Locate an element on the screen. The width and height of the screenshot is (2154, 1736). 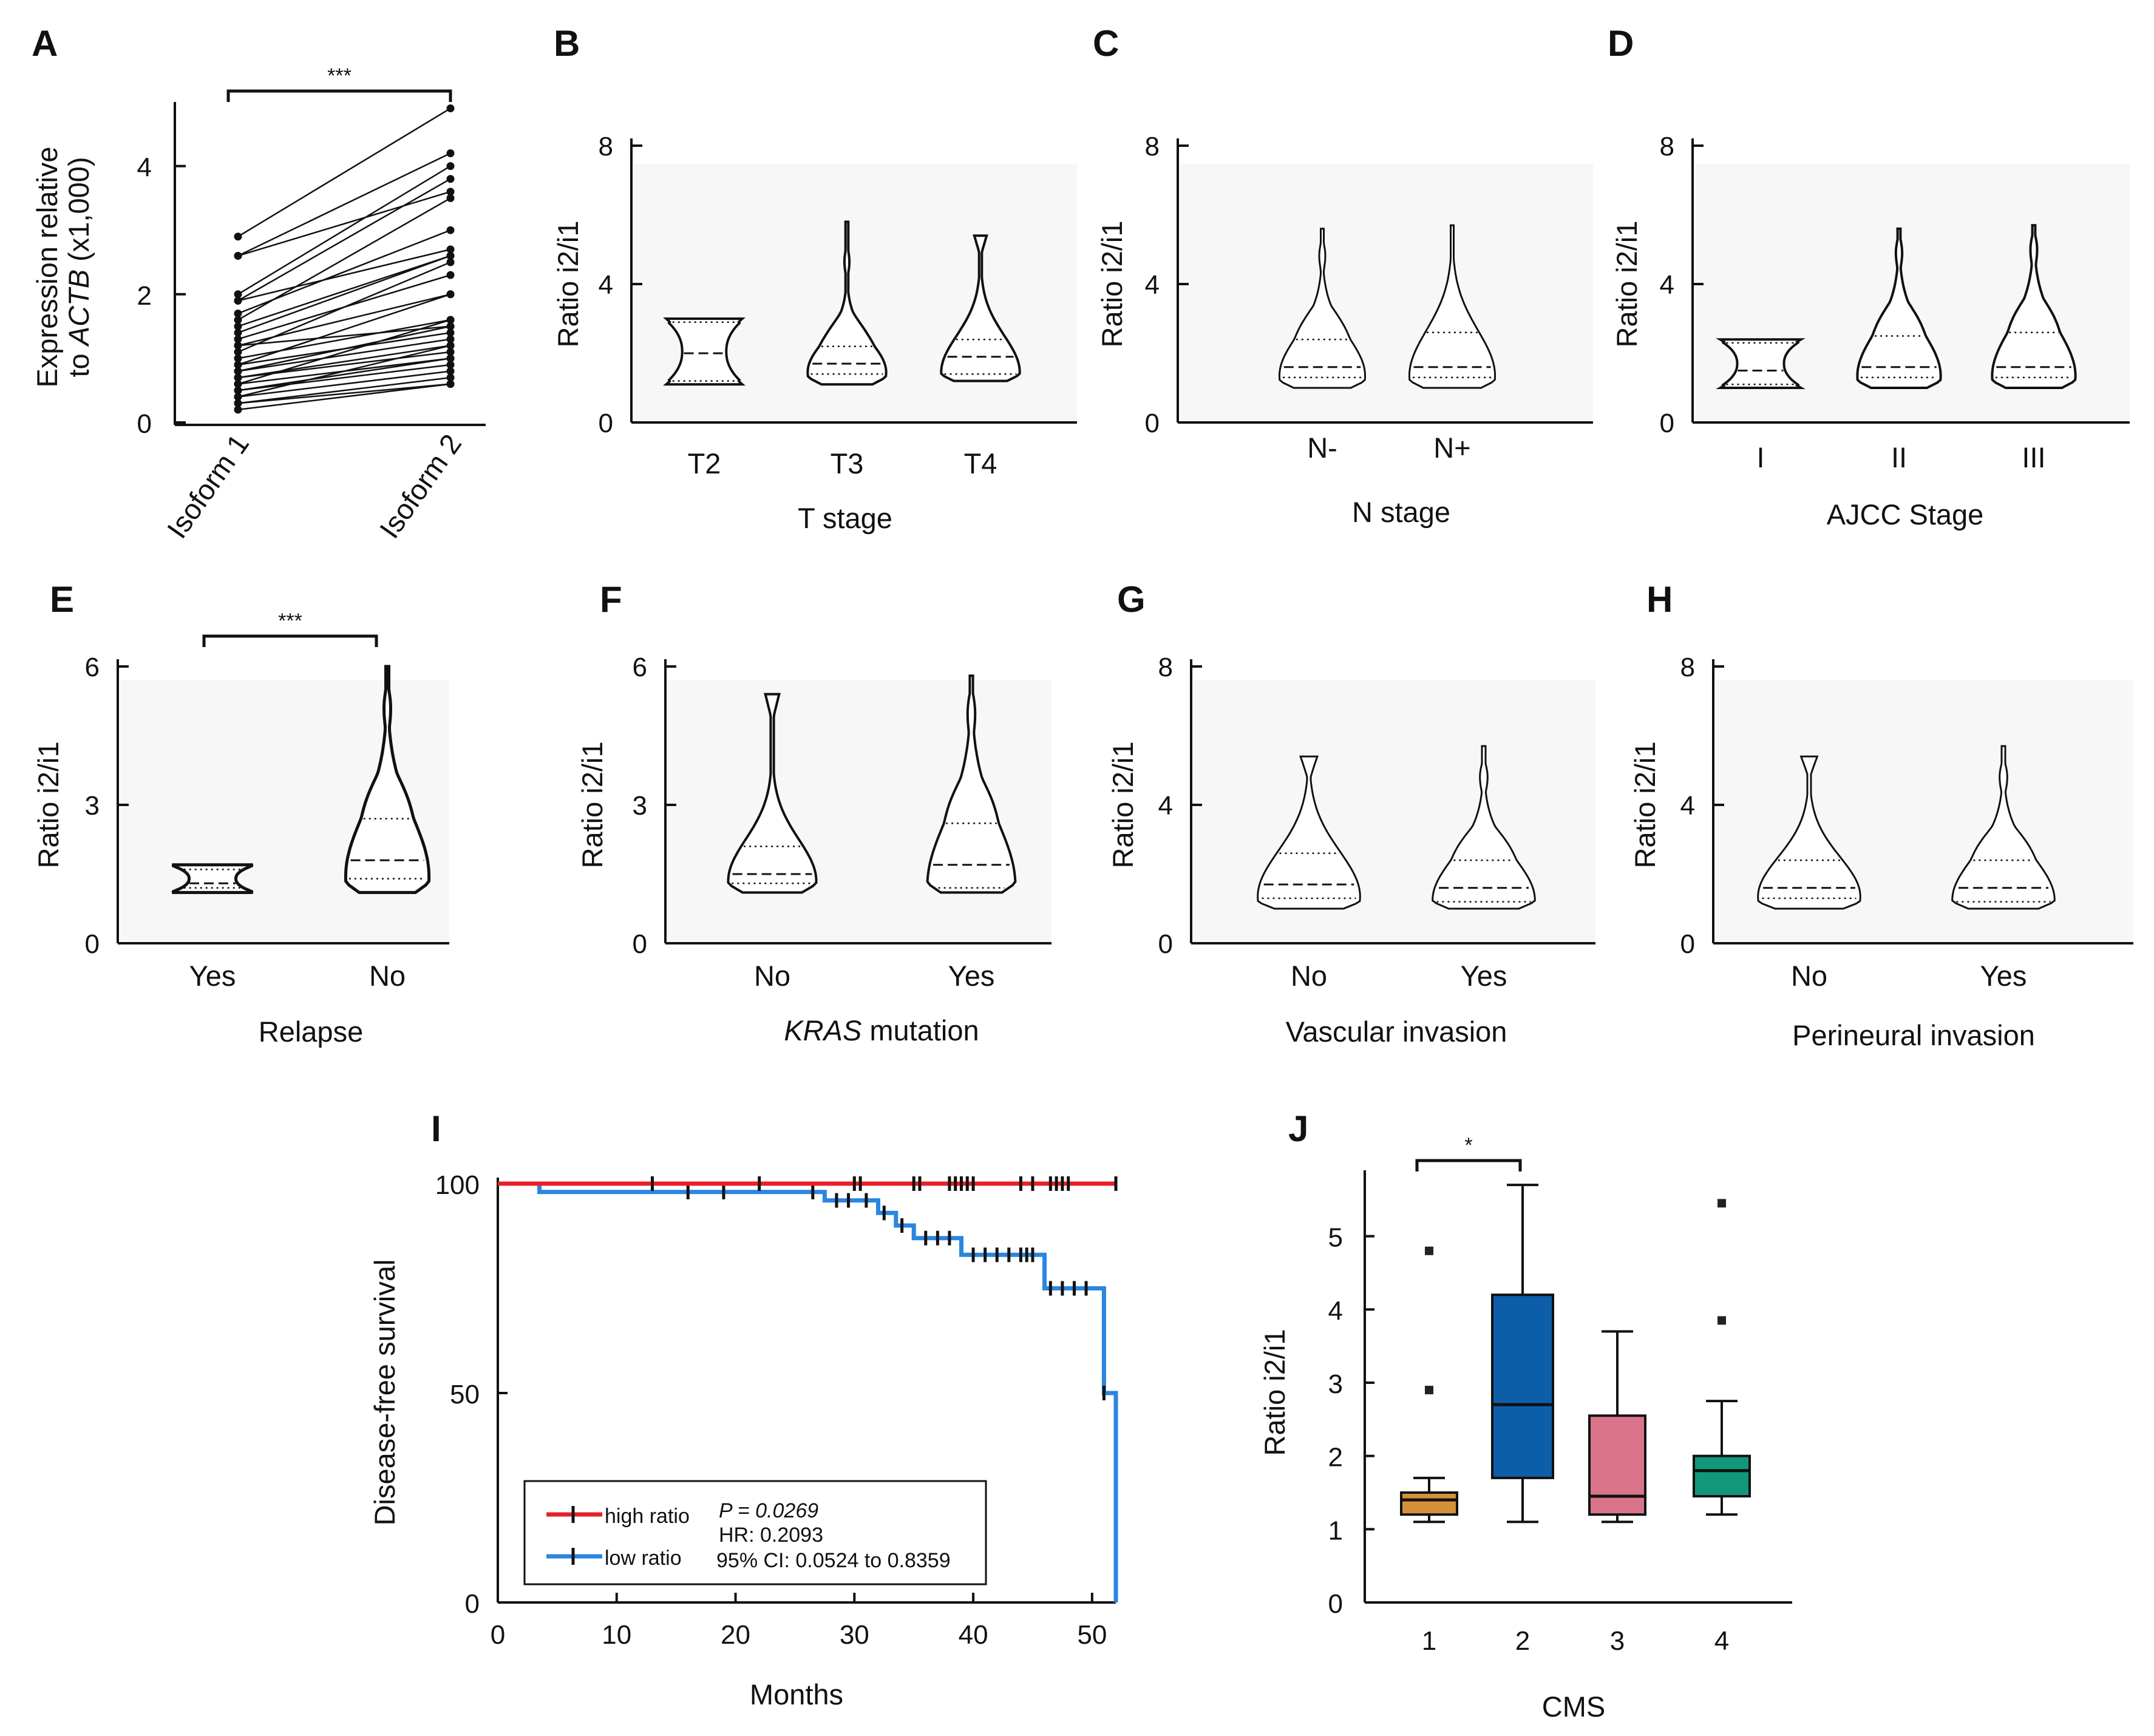
km-curve is located at coordinates (808, 1391).